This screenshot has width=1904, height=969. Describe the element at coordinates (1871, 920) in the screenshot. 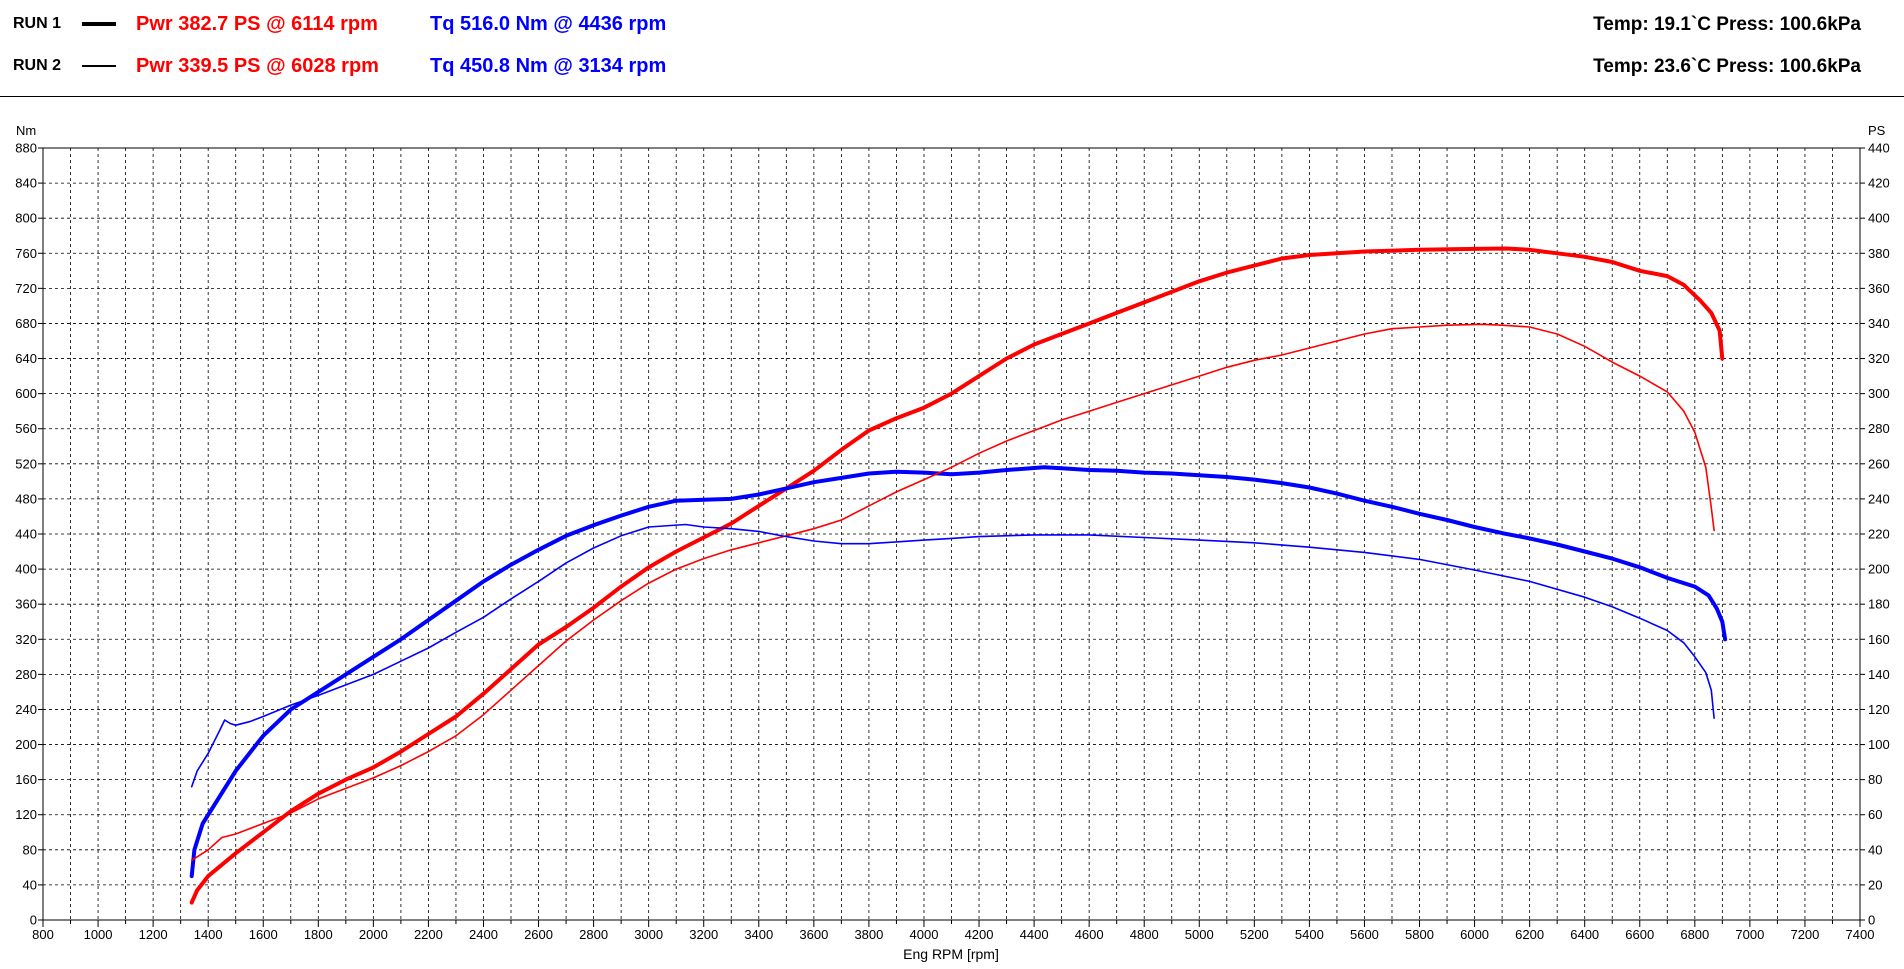

I see `y-right-tick-label: 0` at that location.